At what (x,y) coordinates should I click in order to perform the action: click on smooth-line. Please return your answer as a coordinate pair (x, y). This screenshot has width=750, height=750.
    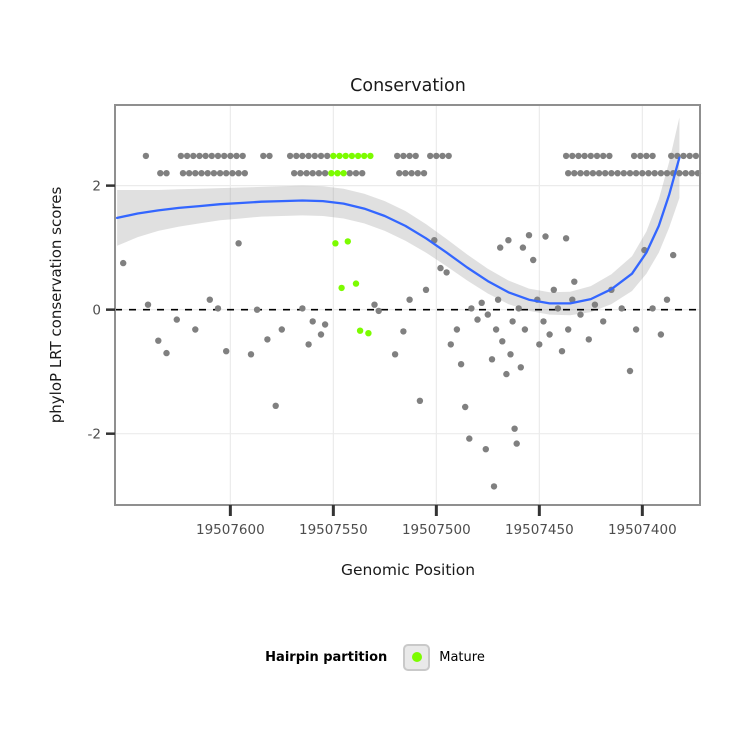
    Looking at the image, I should click on (398, 230).